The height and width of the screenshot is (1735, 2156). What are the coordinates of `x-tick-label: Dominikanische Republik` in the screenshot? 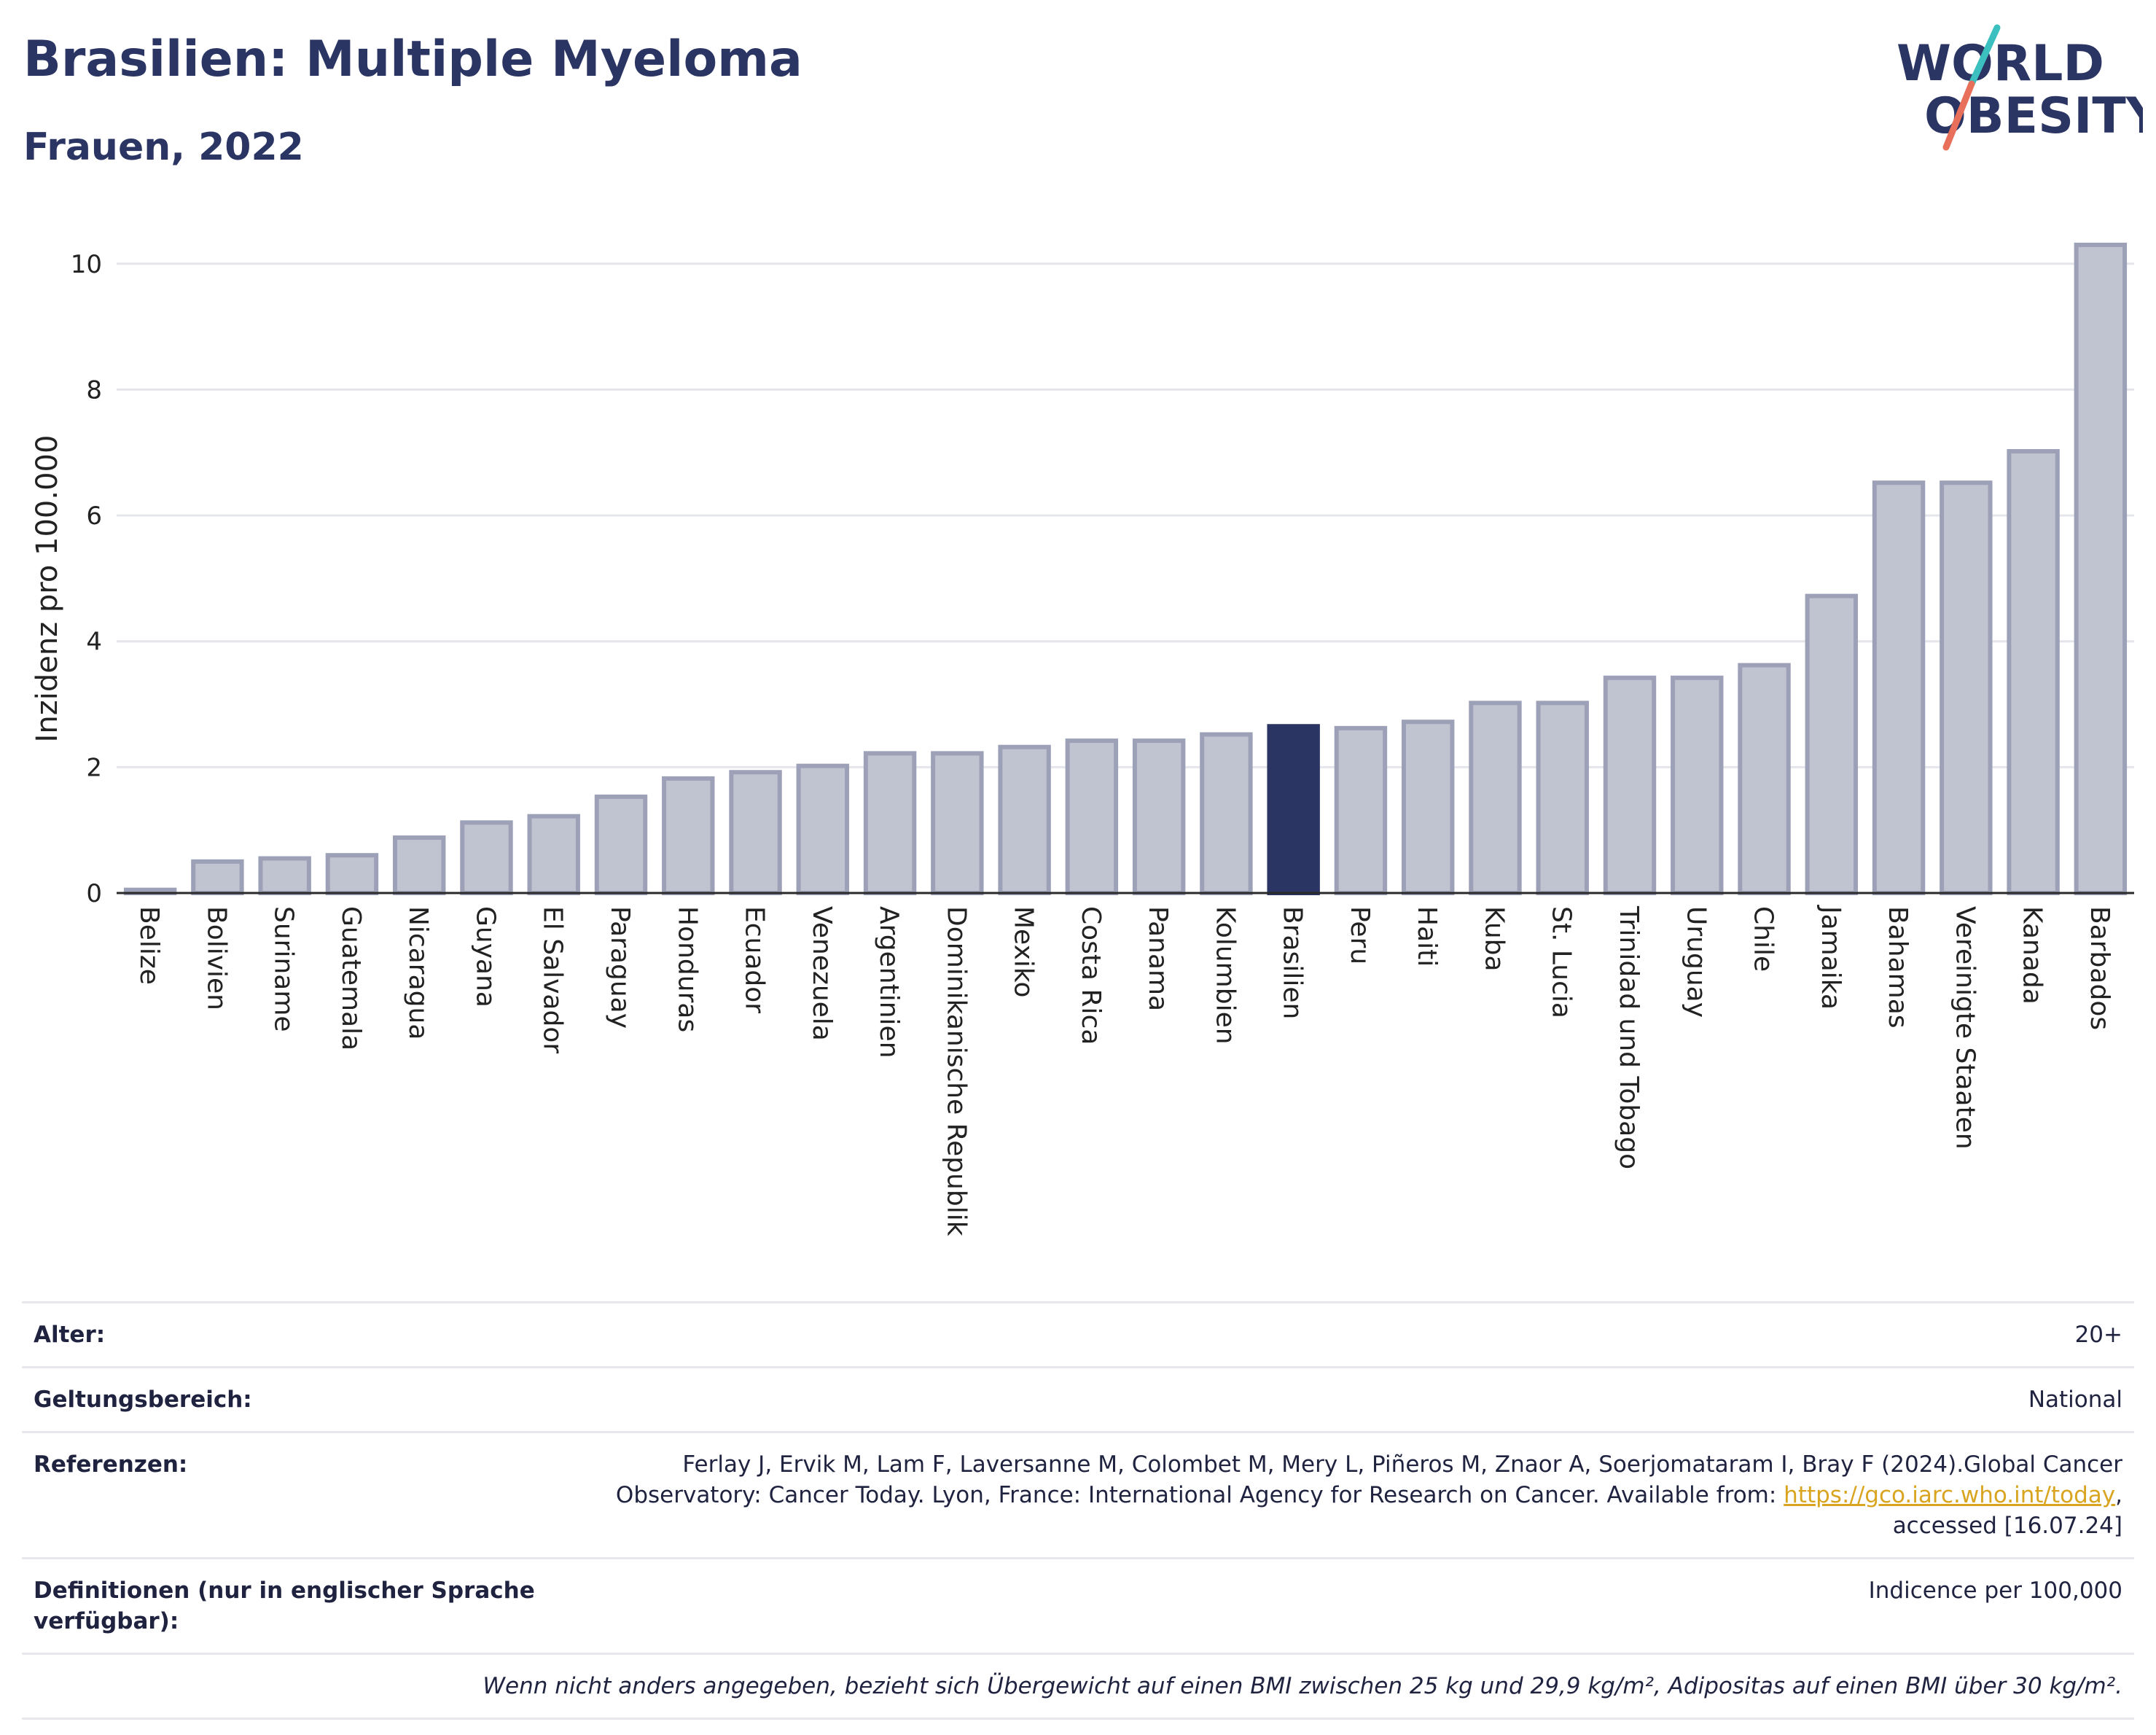 It's located at (956, 1071).